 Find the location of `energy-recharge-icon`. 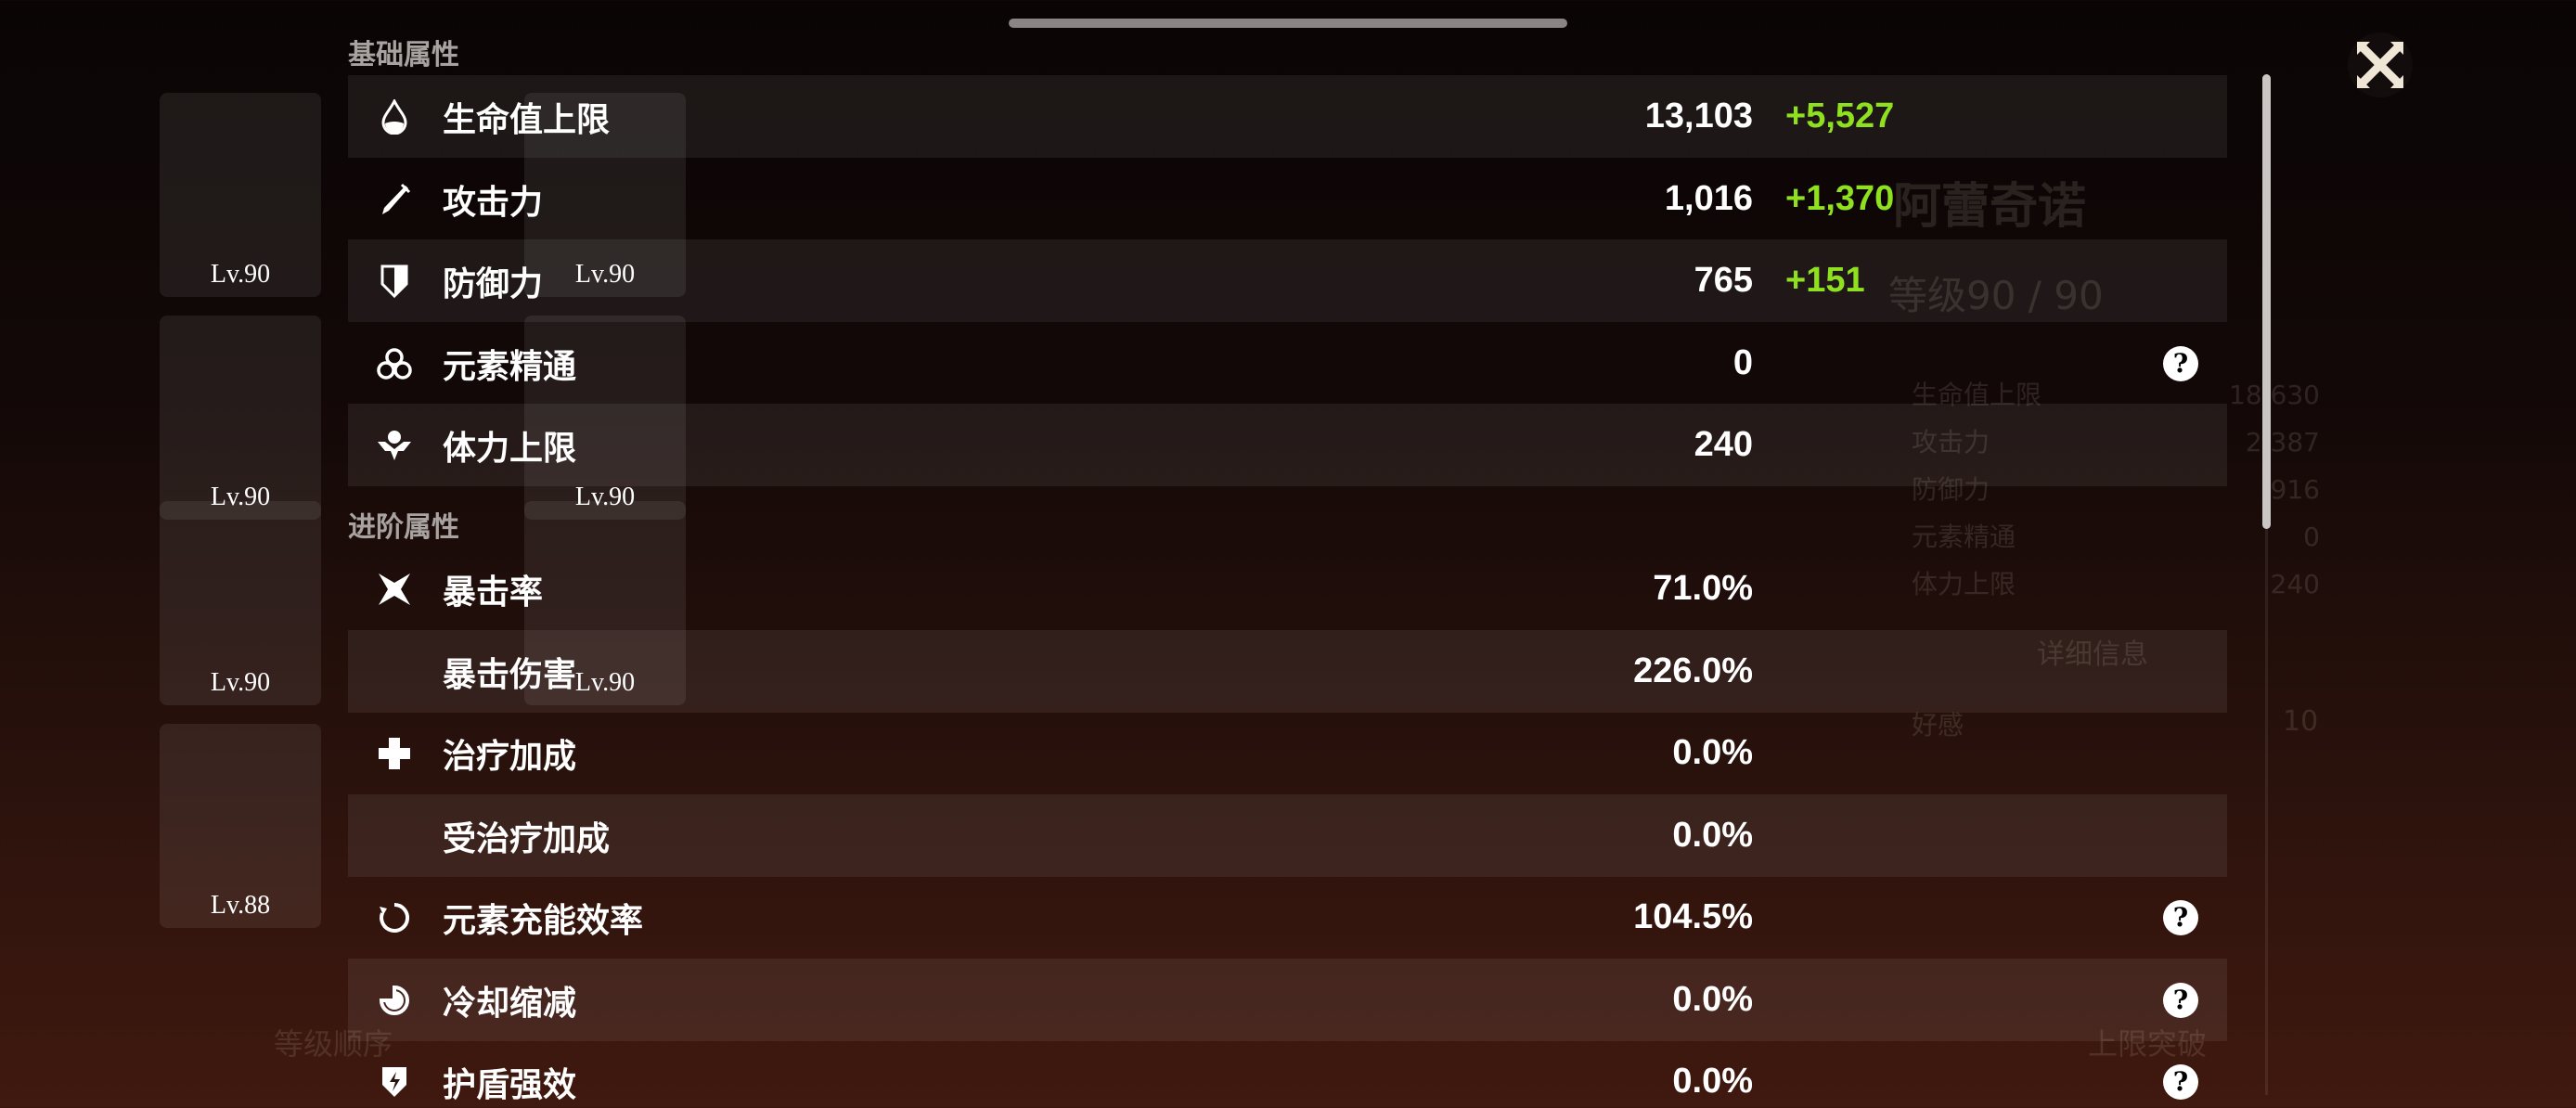

energy-recharge-icon is located at coordinates (395, 917).